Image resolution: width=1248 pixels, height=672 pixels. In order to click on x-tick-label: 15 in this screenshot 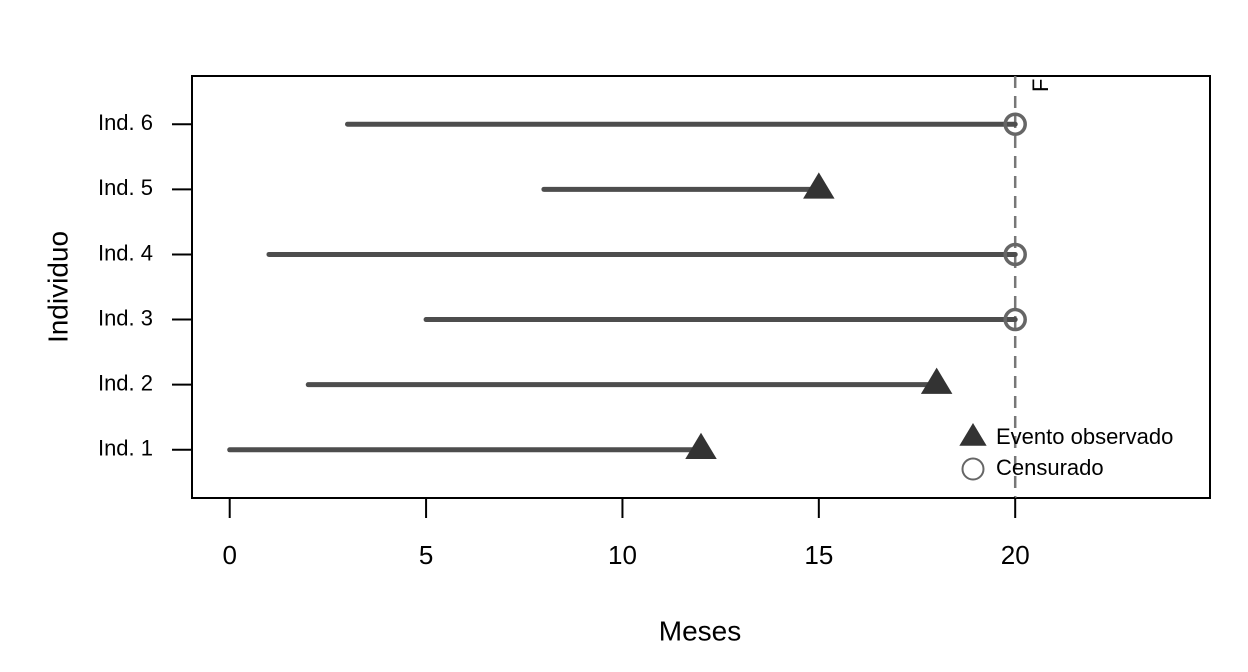, I will do `click(818, 555)`.